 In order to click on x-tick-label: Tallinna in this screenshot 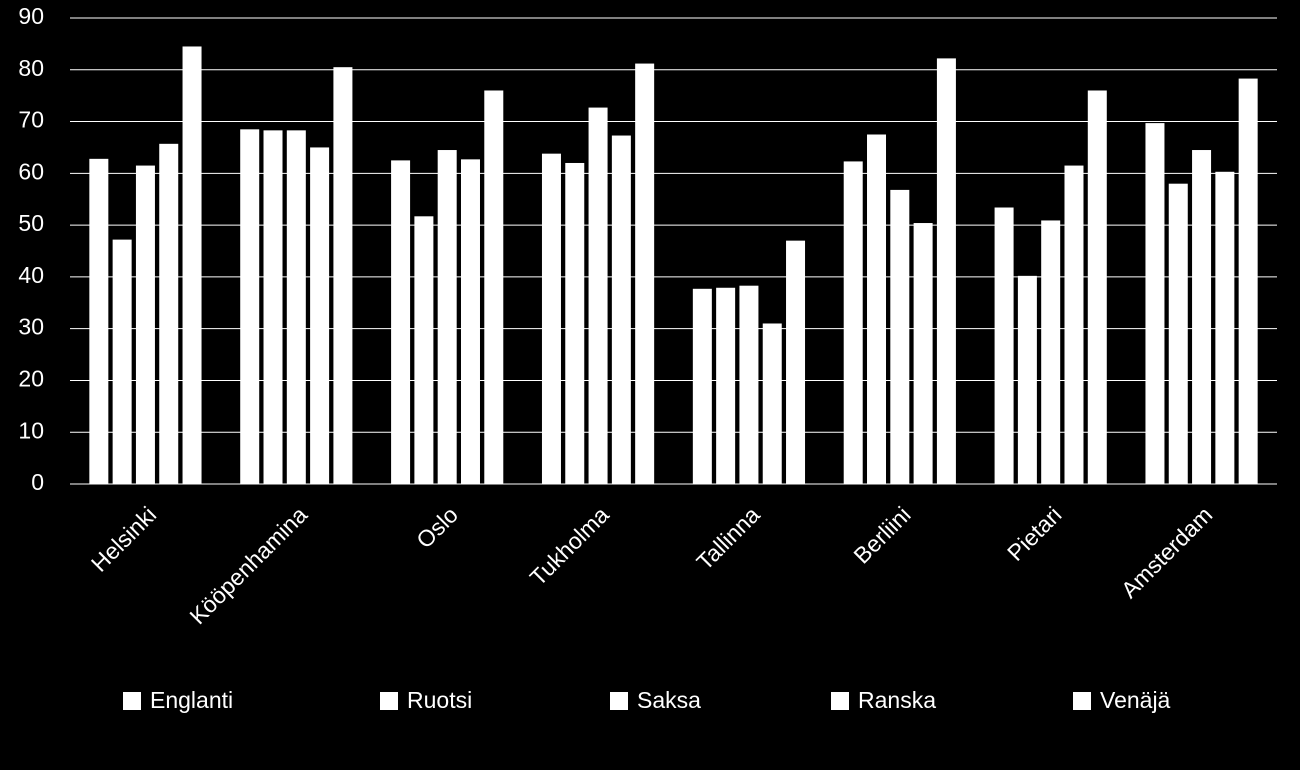, I will do `click(728, 538)`.